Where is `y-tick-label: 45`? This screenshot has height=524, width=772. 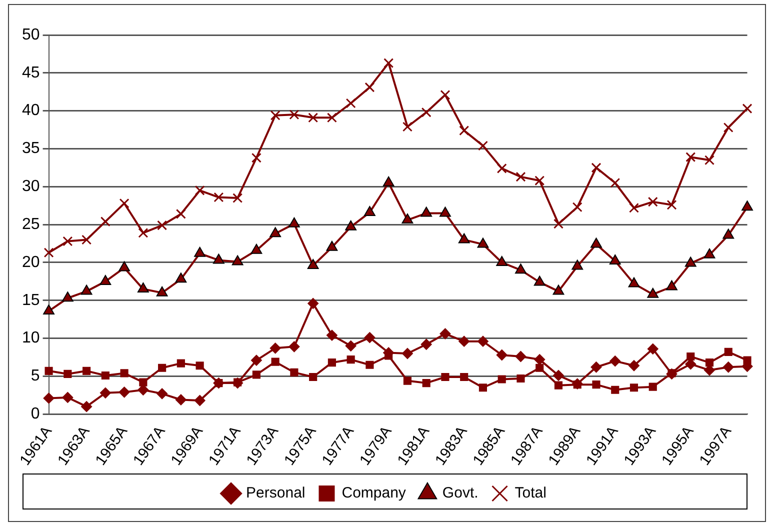
y-tick-label: 45 is located at coordinates (31, 73).